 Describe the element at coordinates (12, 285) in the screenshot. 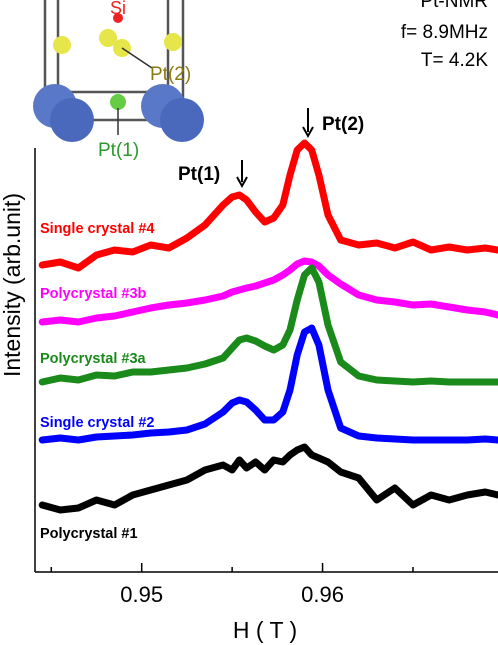

I see `y-axis-label: Intensity (arb.unit)` at that location.